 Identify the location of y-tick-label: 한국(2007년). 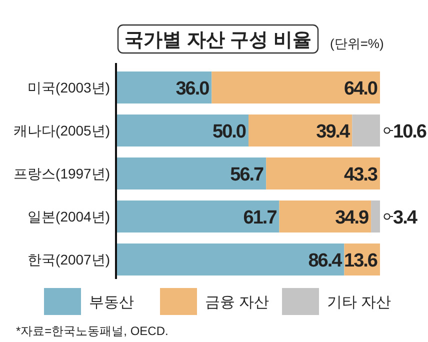
(69, 260).